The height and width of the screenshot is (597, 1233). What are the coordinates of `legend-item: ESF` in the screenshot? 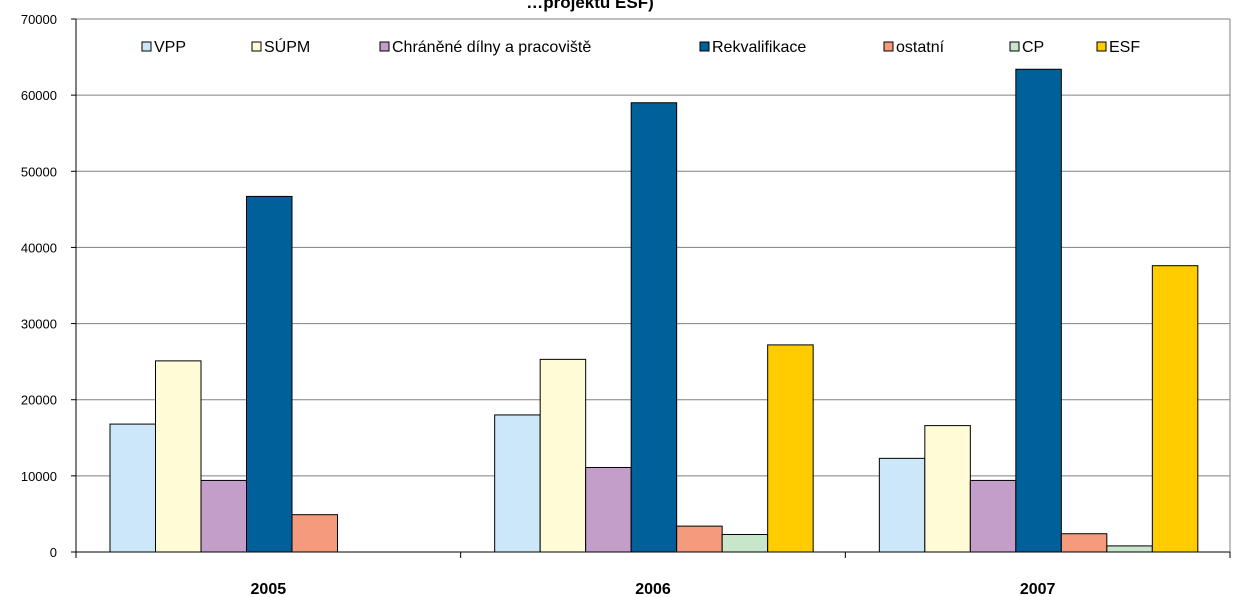 It's located at (1118, 47).